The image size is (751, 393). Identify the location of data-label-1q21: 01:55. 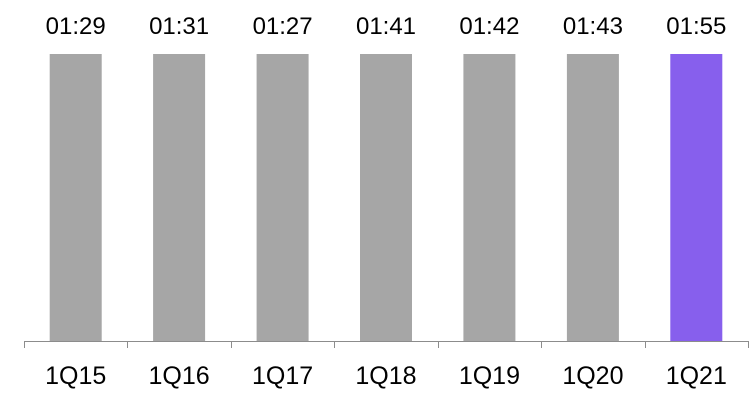
(696, 26).